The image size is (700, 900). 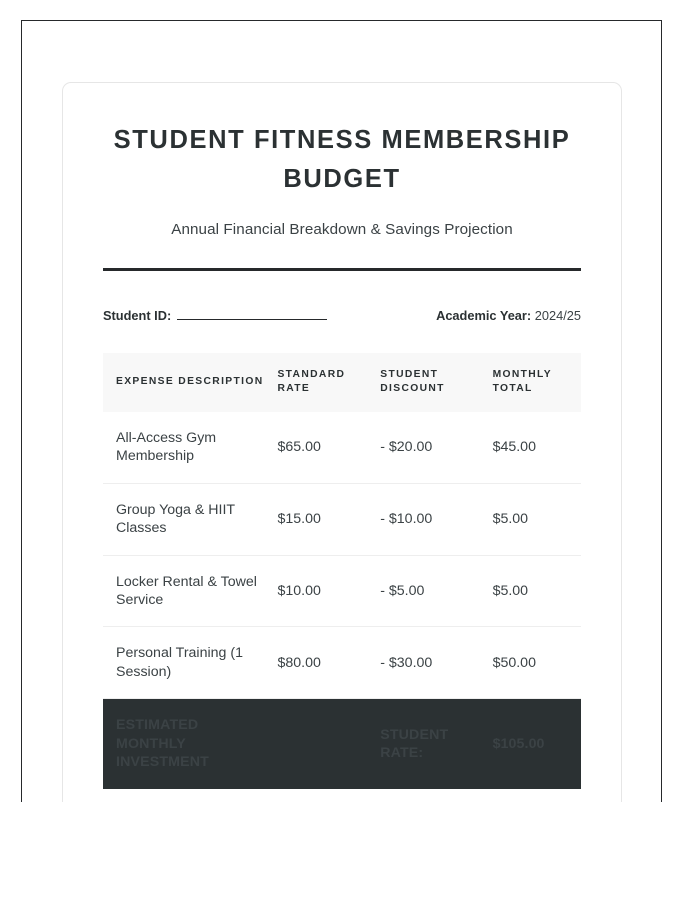 I want to click on total-rate-label: STUDENT RATE:, so click(x=436, y=743).